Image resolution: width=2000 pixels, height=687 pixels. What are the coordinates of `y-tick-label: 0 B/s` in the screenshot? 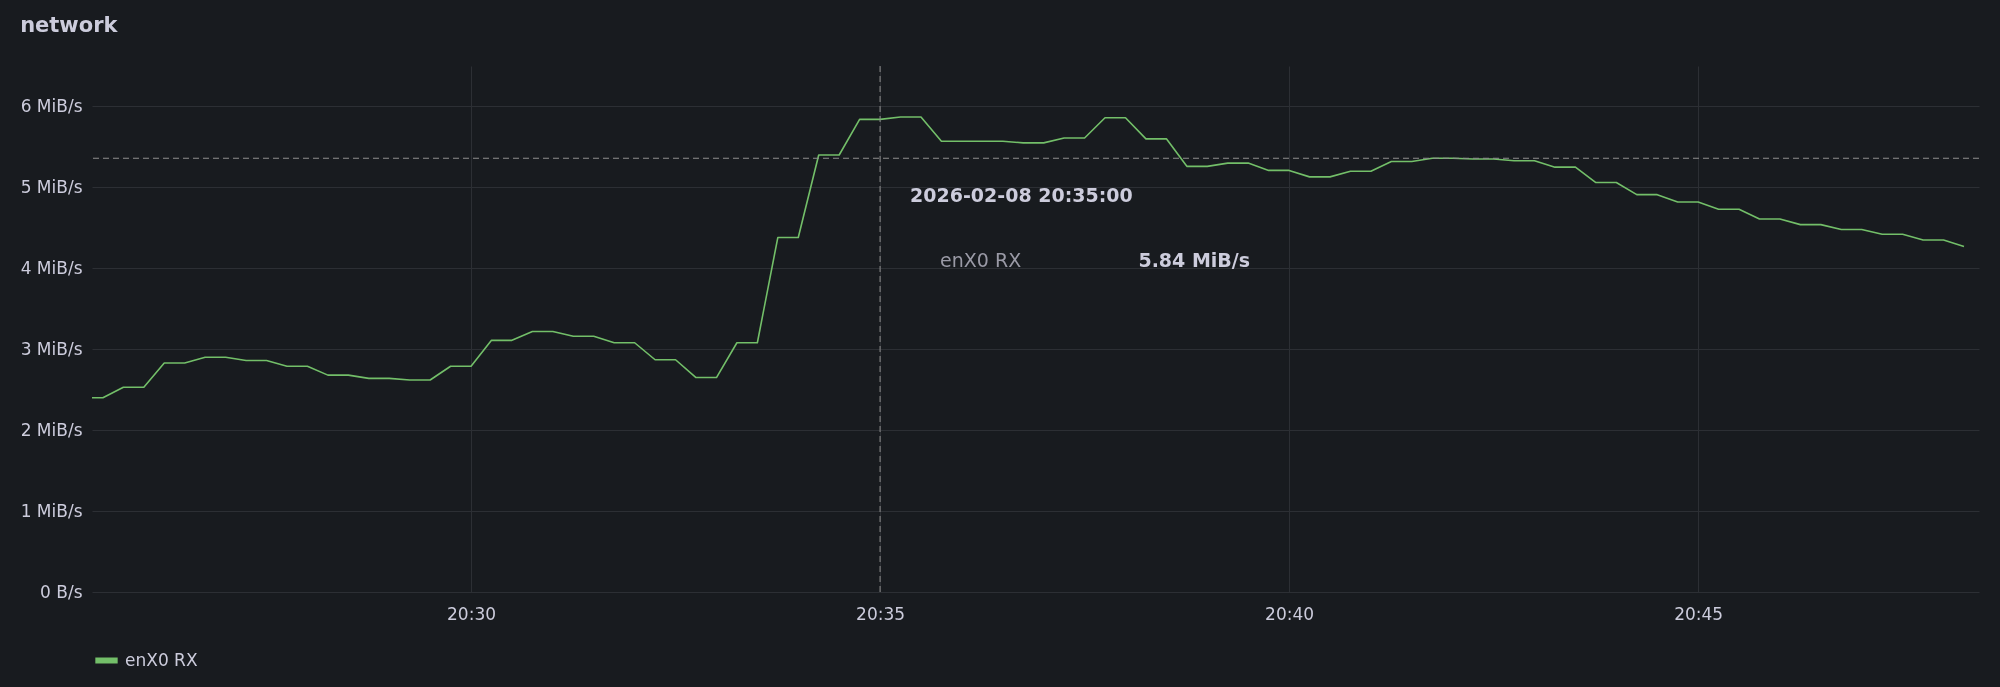 It's located at (61, 591).